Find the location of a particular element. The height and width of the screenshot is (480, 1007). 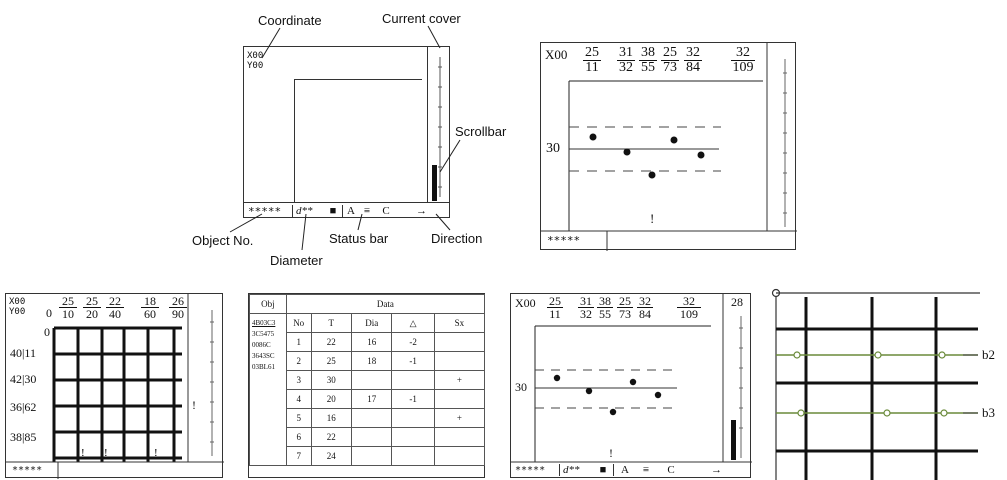

fraction-denominator: 10 is located at coordinates (68, 313).